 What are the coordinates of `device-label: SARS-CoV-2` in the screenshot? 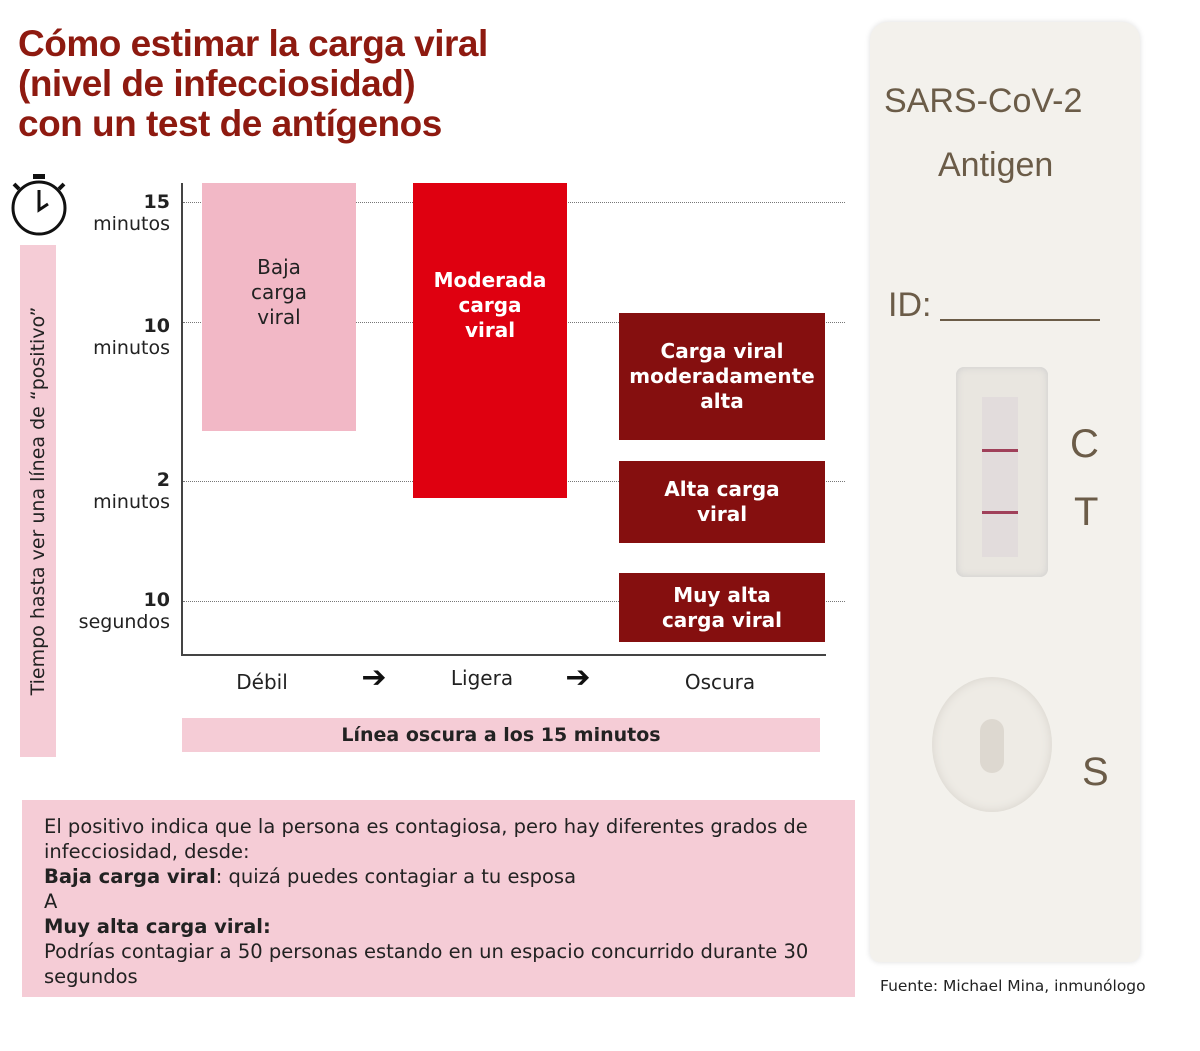 It's located at (983, 101).